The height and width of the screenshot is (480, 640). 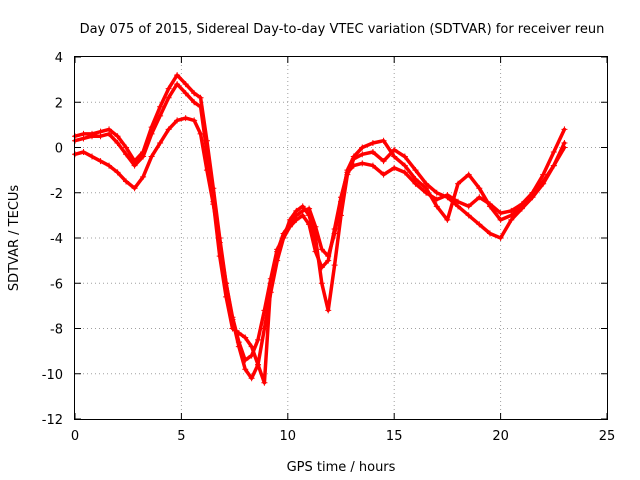 I want to click on y-tick-label: -4, so click(x=56, y=239).